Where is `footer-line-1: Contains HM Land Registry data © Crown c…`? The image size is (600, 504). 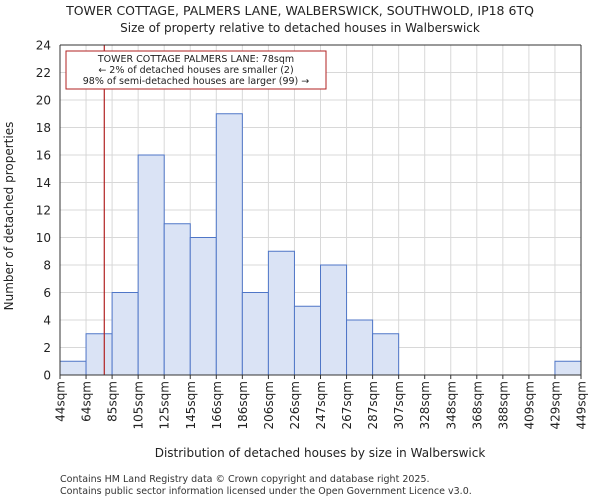 footer-line-1: Contains HM Land Registry data © Crown c… is located at coordinates (245, 479).